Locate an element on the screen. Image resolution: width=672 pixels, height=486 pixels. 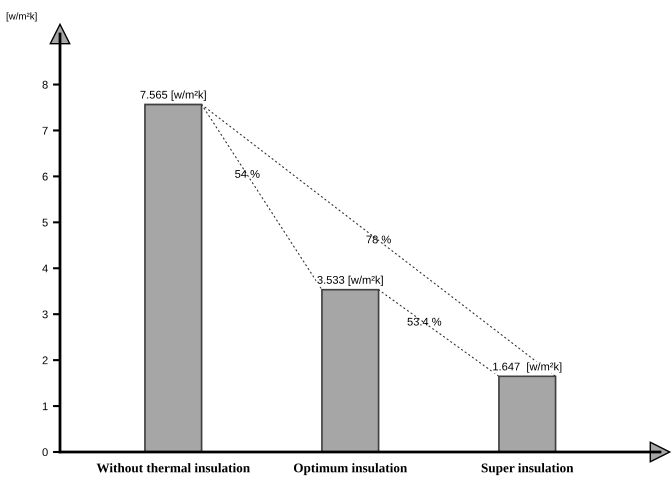
y-tick-label: 8 is located at coordinates (45, 84).